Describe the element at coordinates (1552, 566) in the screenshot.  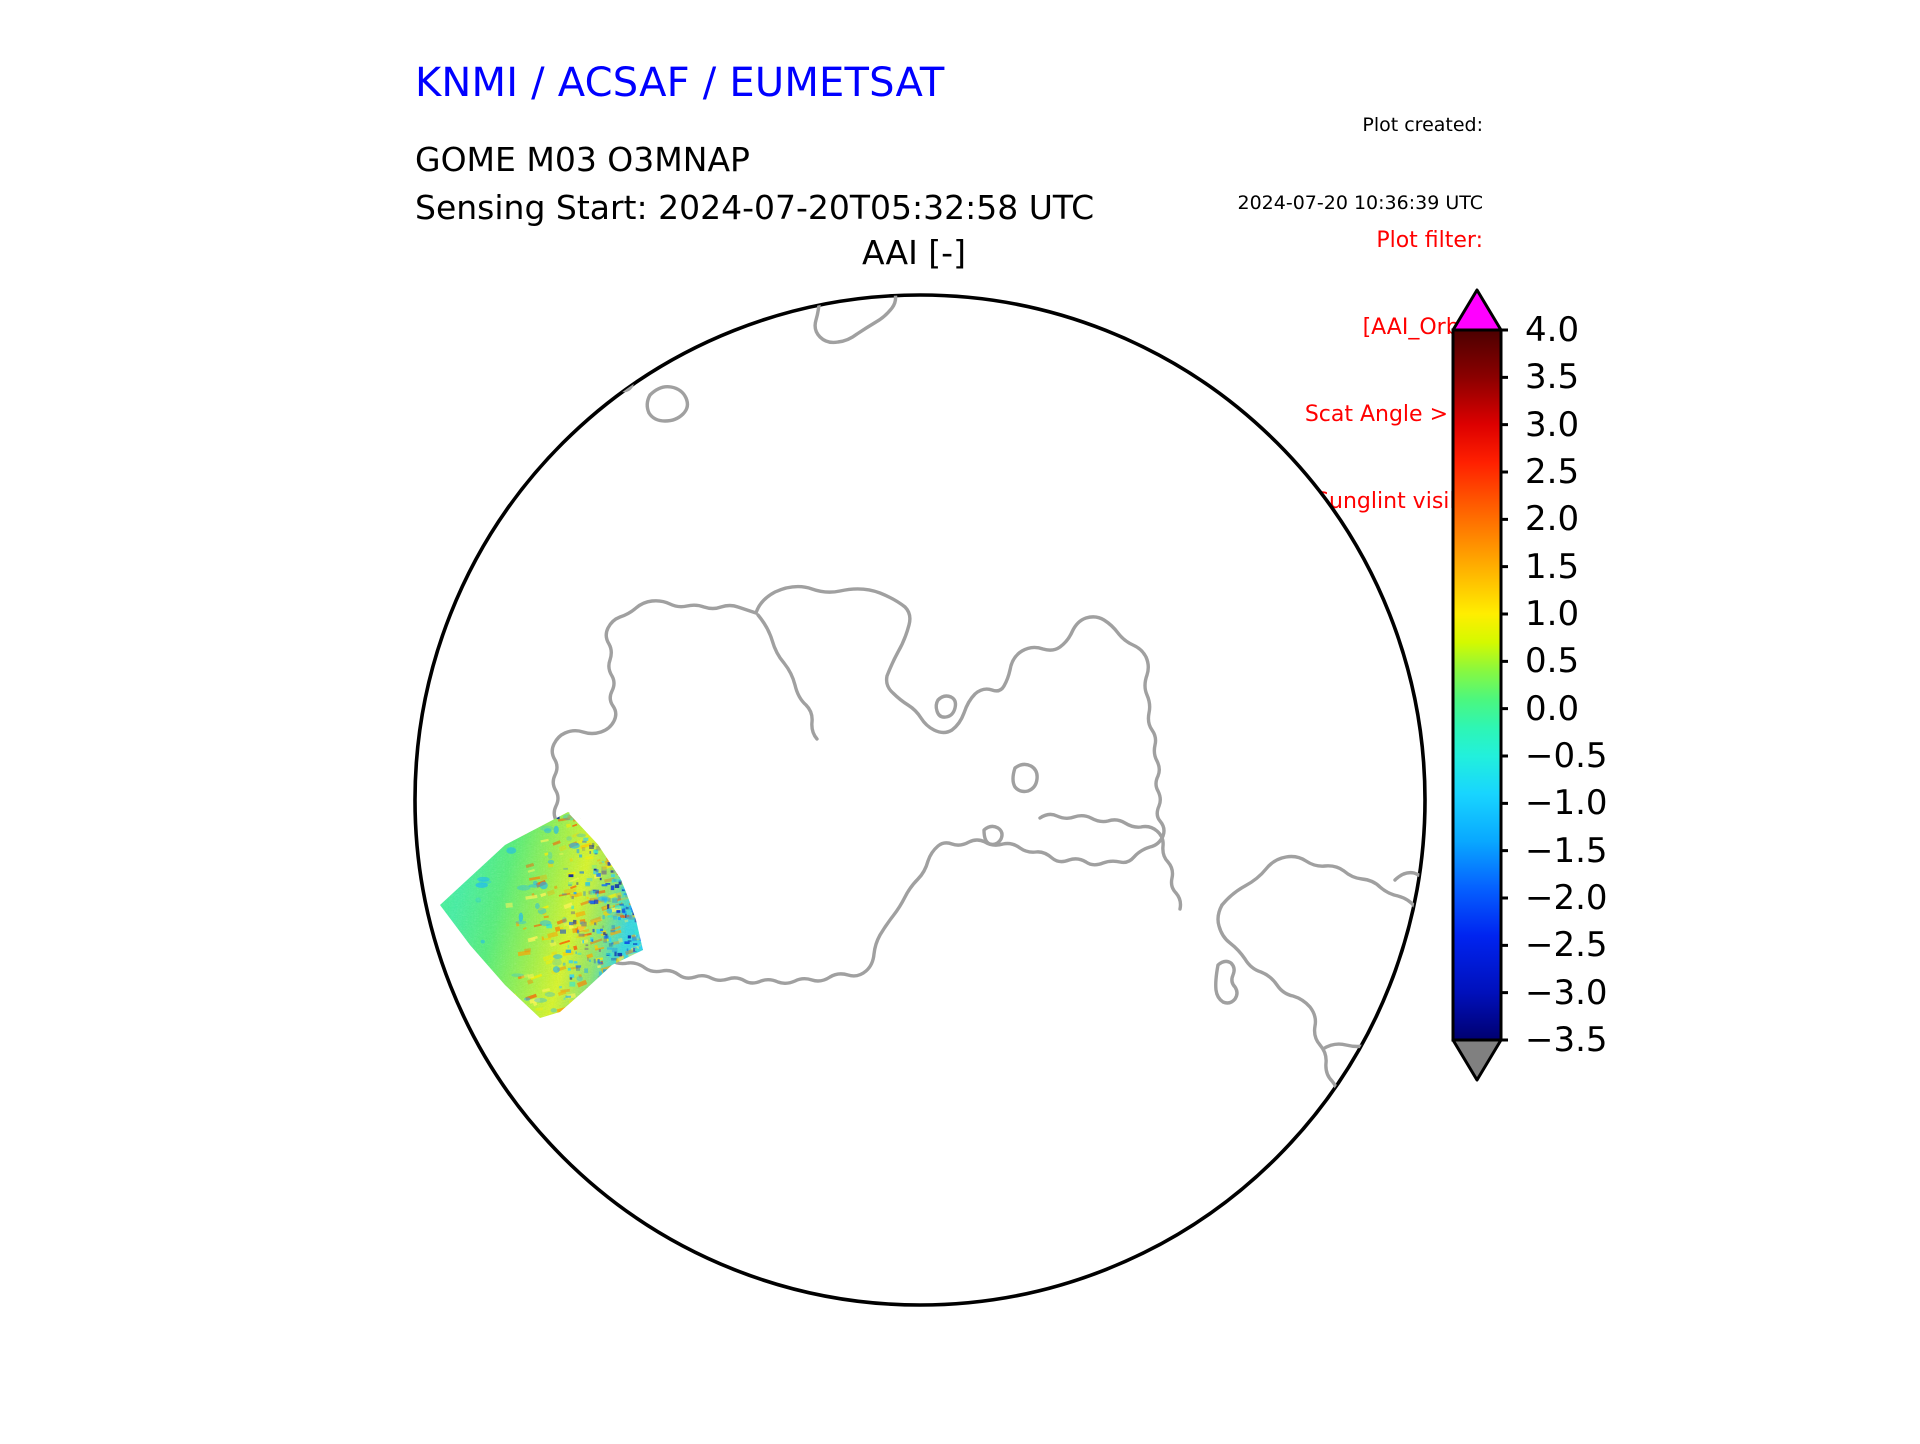
I see `colorbar-tick-label: 1.5` at that location.